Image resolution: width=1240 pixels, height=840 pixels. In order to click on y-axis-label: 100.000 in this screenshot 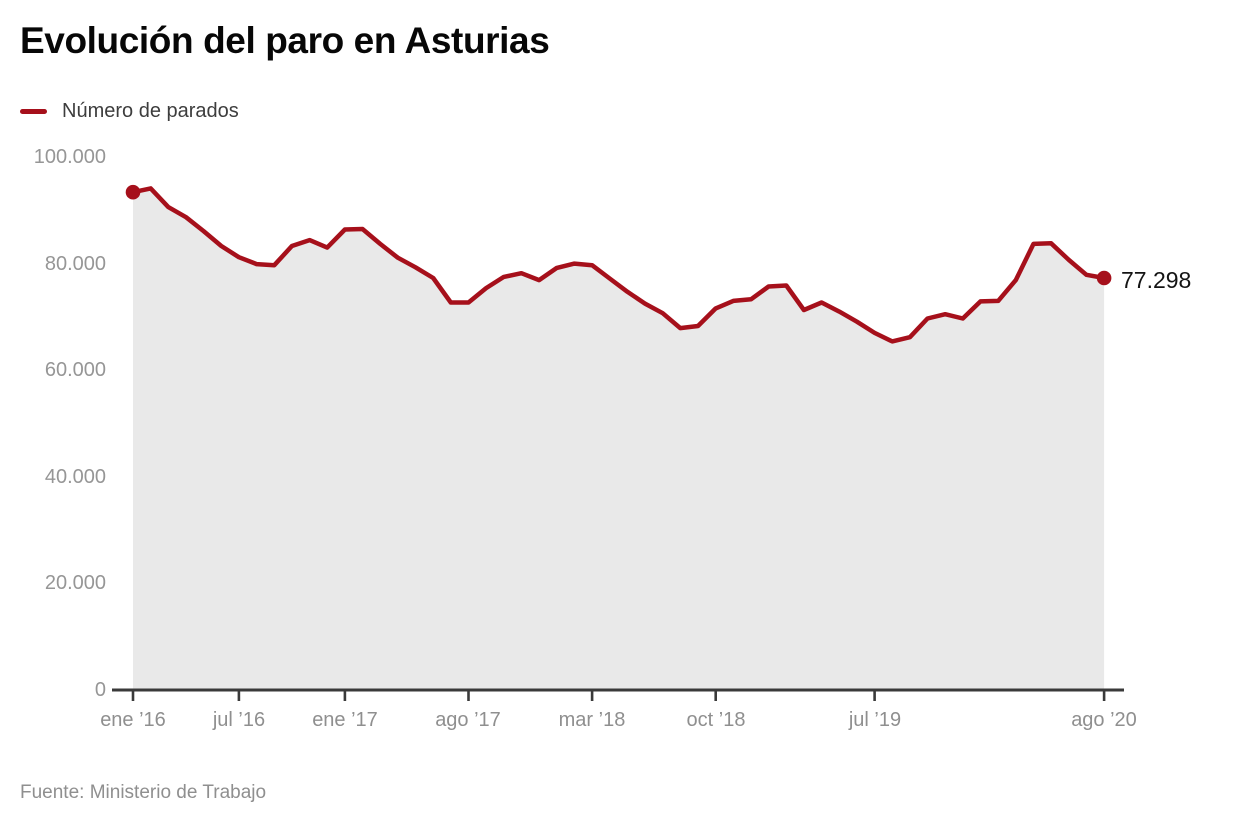, I will do `click(69, 157)`.